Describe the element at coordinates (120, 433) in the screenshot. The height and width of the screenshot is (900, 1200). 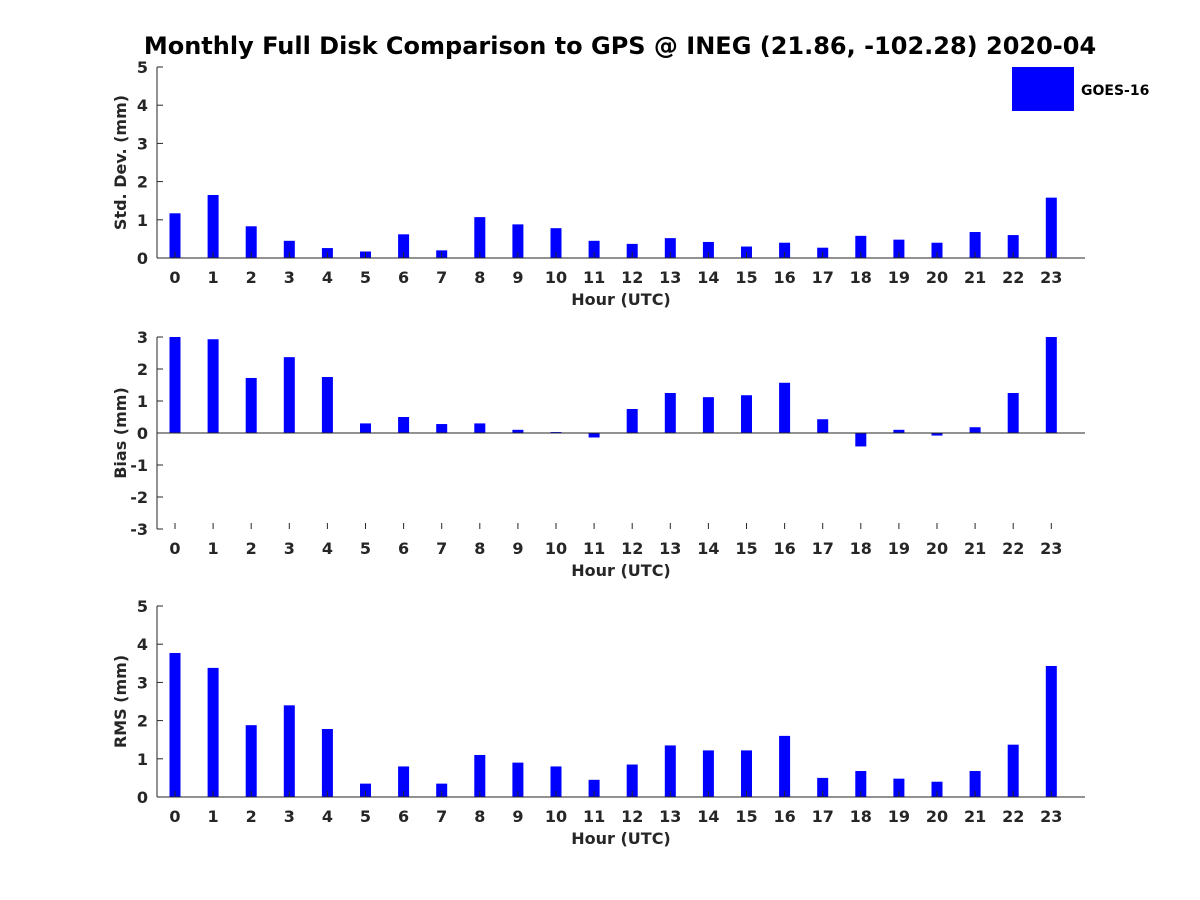
I see `bias-y-label: Bias (mm)` at that location.